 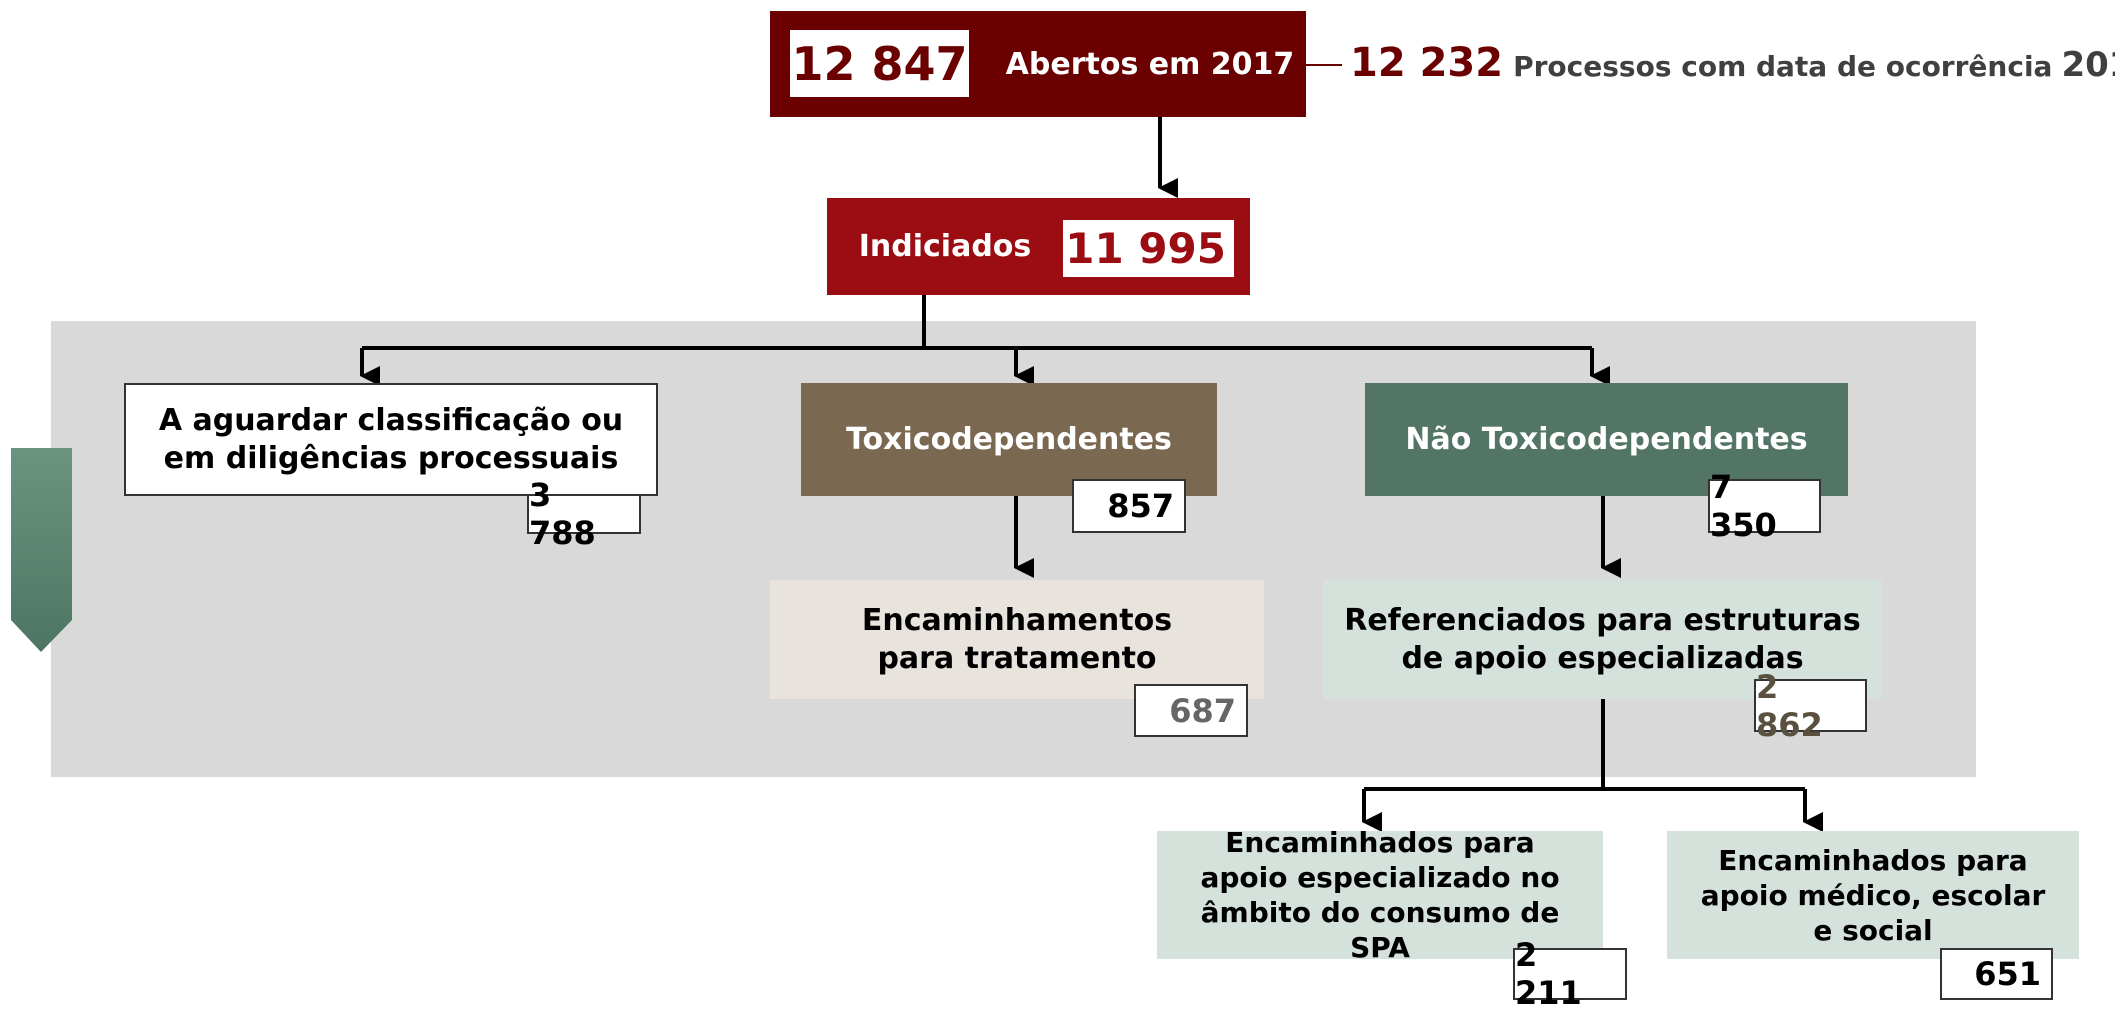 What do you see at coordinates (1427, 63) in the screenshot?
I see `occurrence-value: 12 232` at bounding box center [1427, 63].